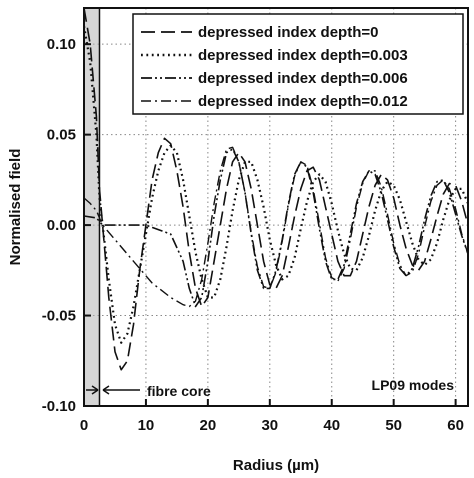  I want to click on legend-label-3: depressed index depth=0.012, so click(303, 101).